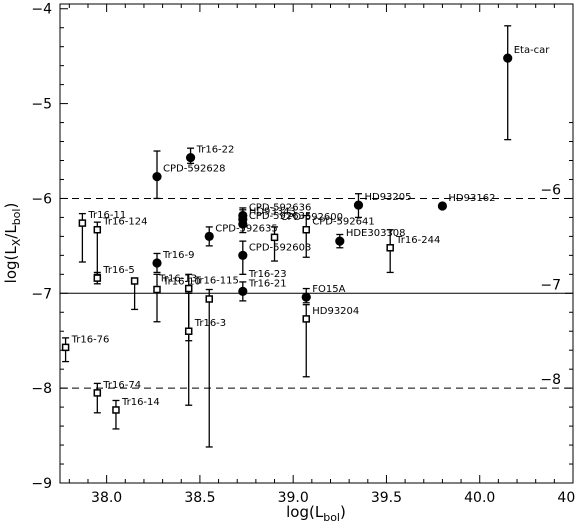  Describe the element at coordinates (106, 498) in the screenshot. I see `x-tick-label: 38.0` at that location.